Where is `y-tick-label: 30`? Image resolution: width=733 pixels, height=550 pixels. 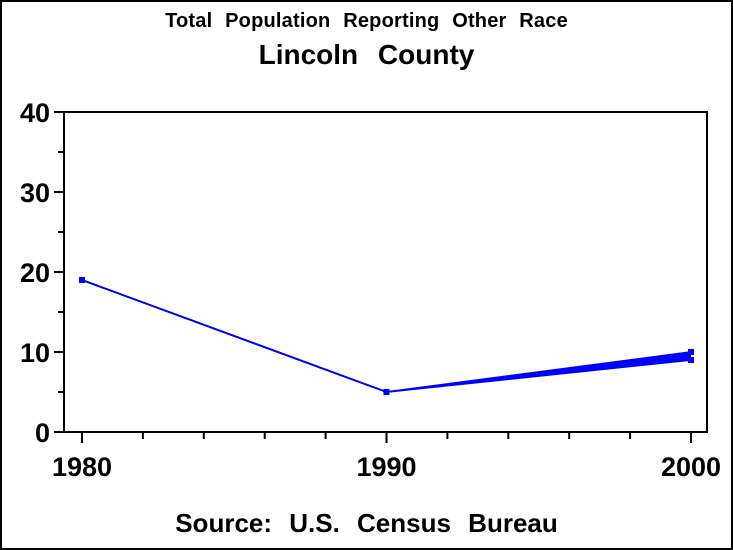 y-tick-label: 30 is located at coordinates (35, 193).